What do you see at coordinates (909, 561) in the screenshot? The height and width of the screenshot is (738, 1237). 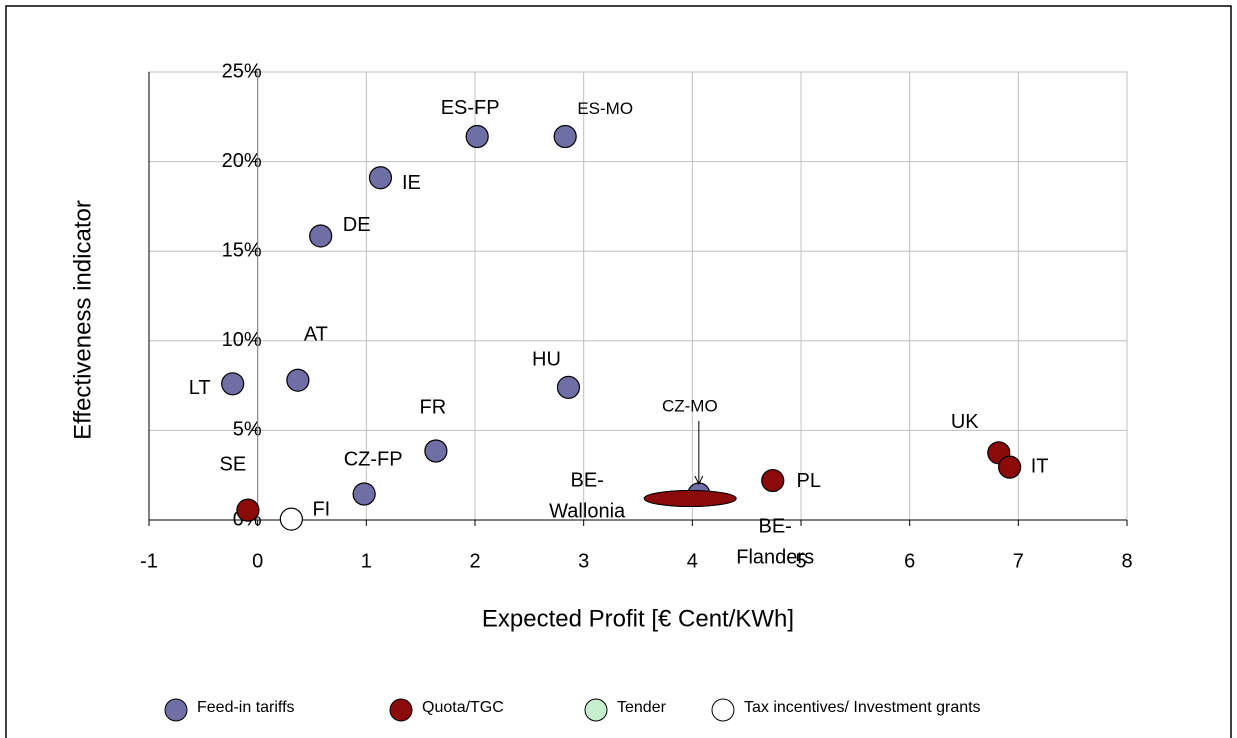 I see `x-tick-label: 6` at bounding box center [909, 561].